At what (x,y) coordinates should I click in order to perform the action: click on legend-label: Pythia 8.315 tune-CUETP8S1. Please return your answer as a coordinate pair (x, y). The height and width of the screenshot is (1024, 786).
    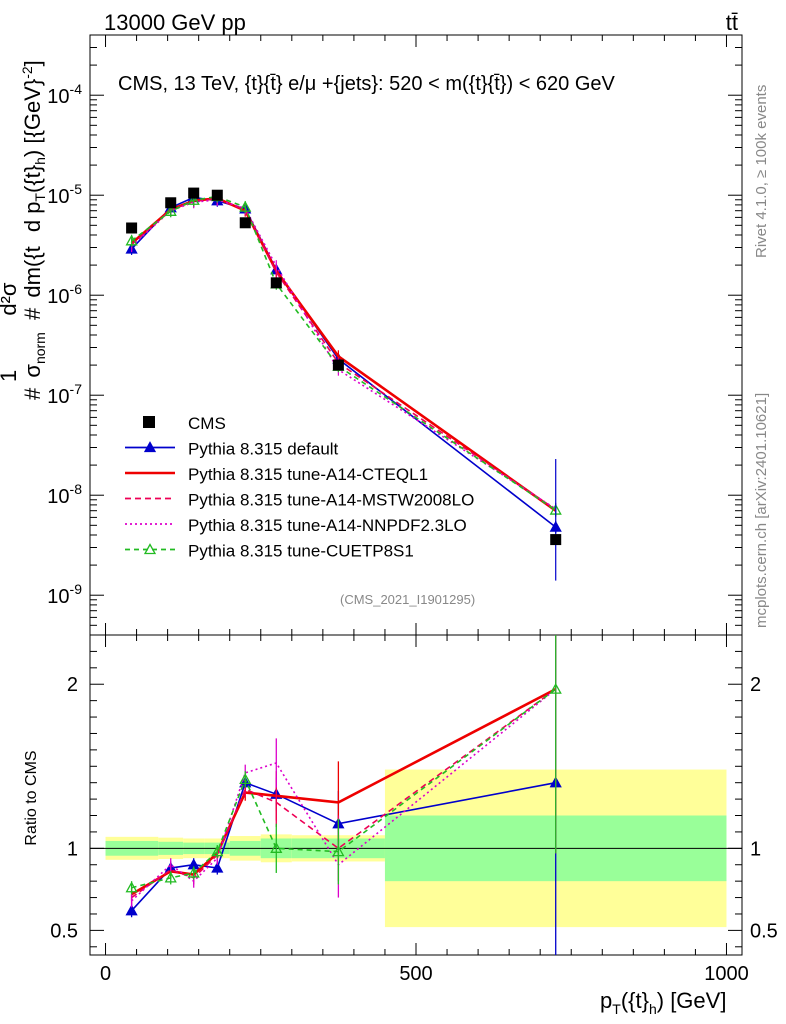
    Looking at the image, I should click on (301, 551).